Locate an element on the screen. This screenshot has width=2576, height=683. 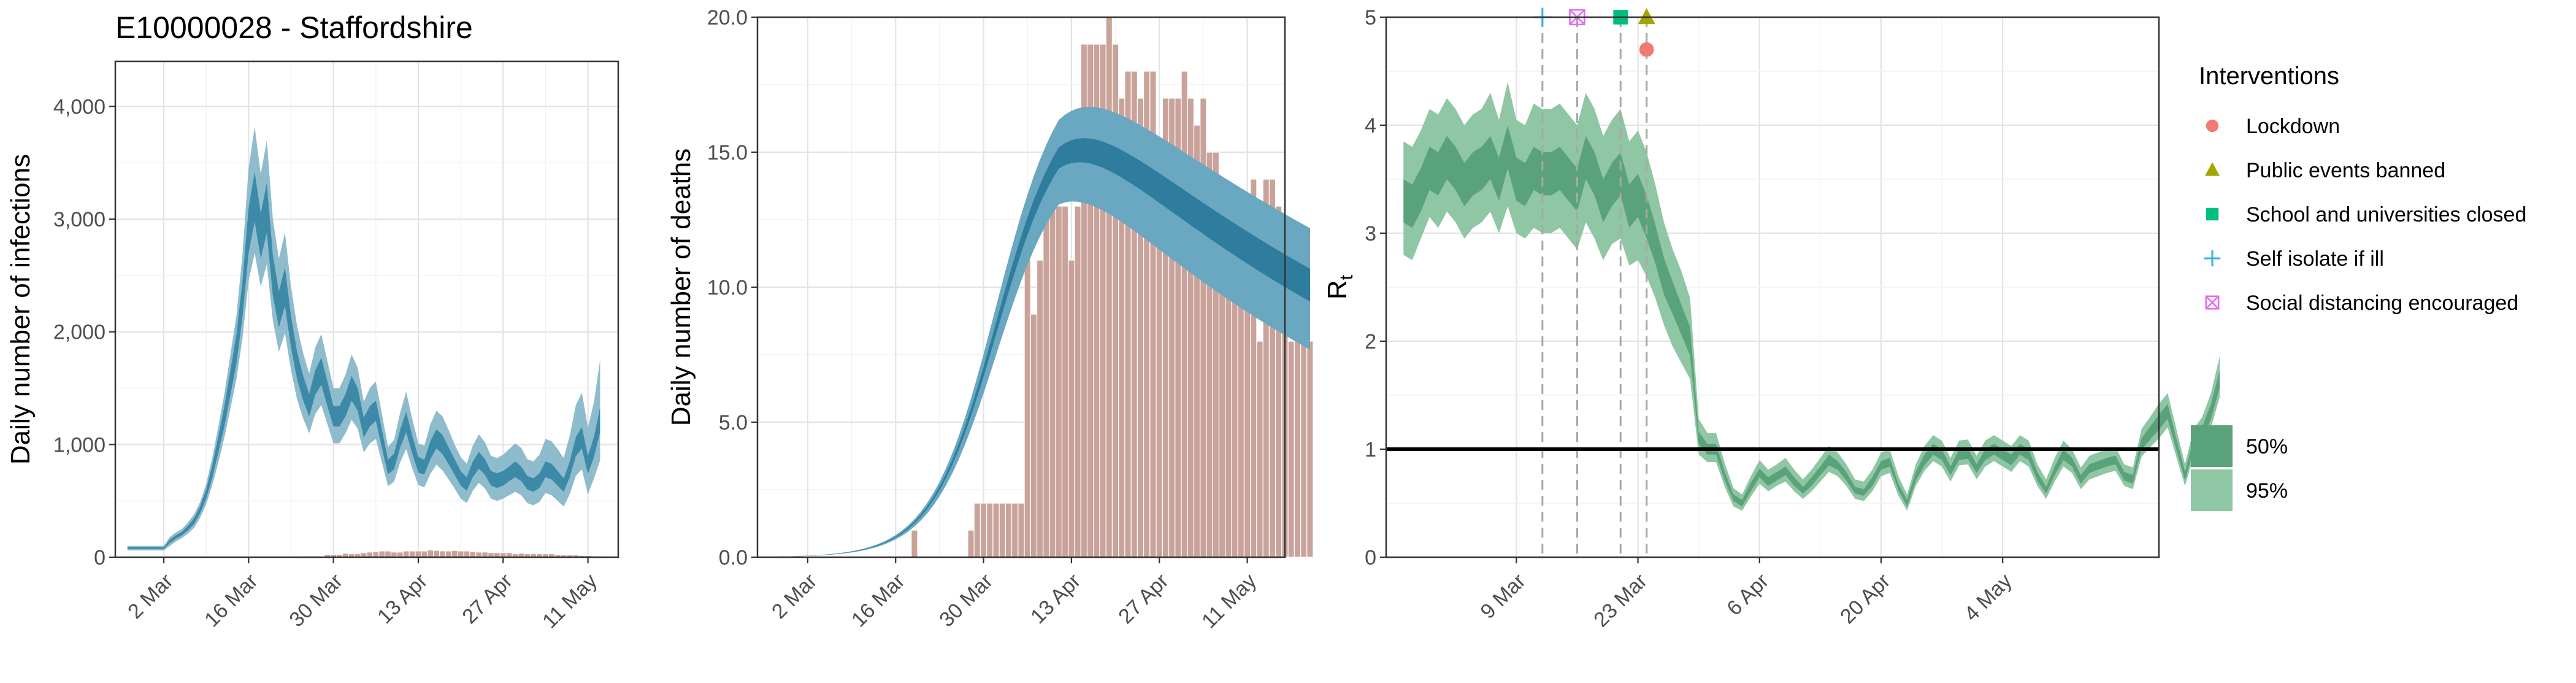
deaths-95-band is located at coordinates (1040, 332).